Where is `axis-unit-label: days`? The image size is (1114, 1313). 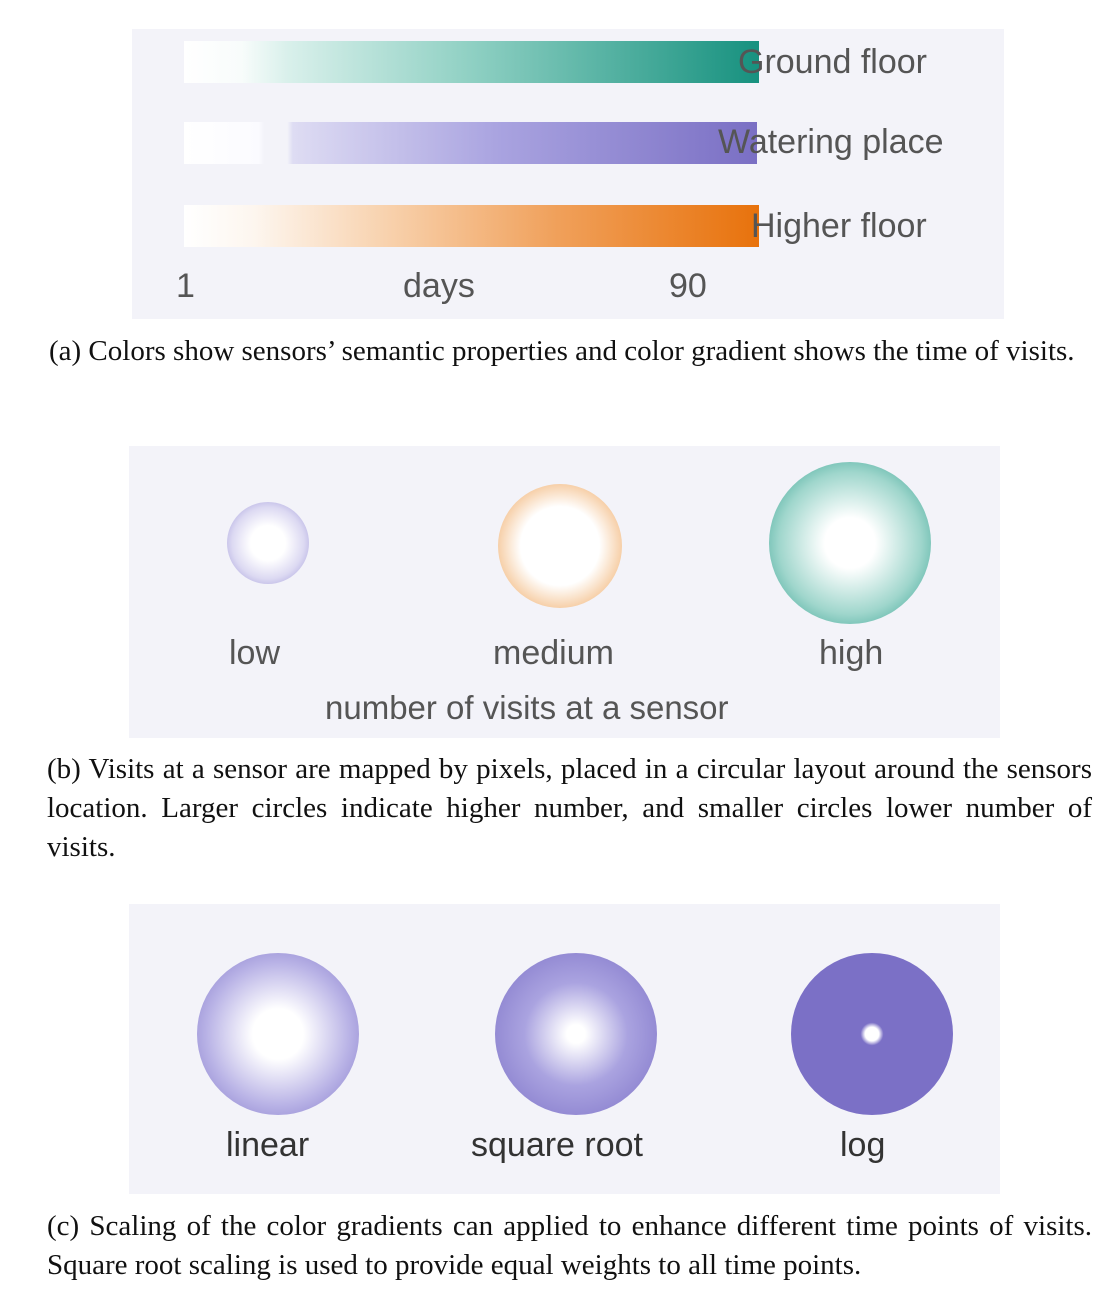 axis-unit-label: days is located at coordinates (439, 286).